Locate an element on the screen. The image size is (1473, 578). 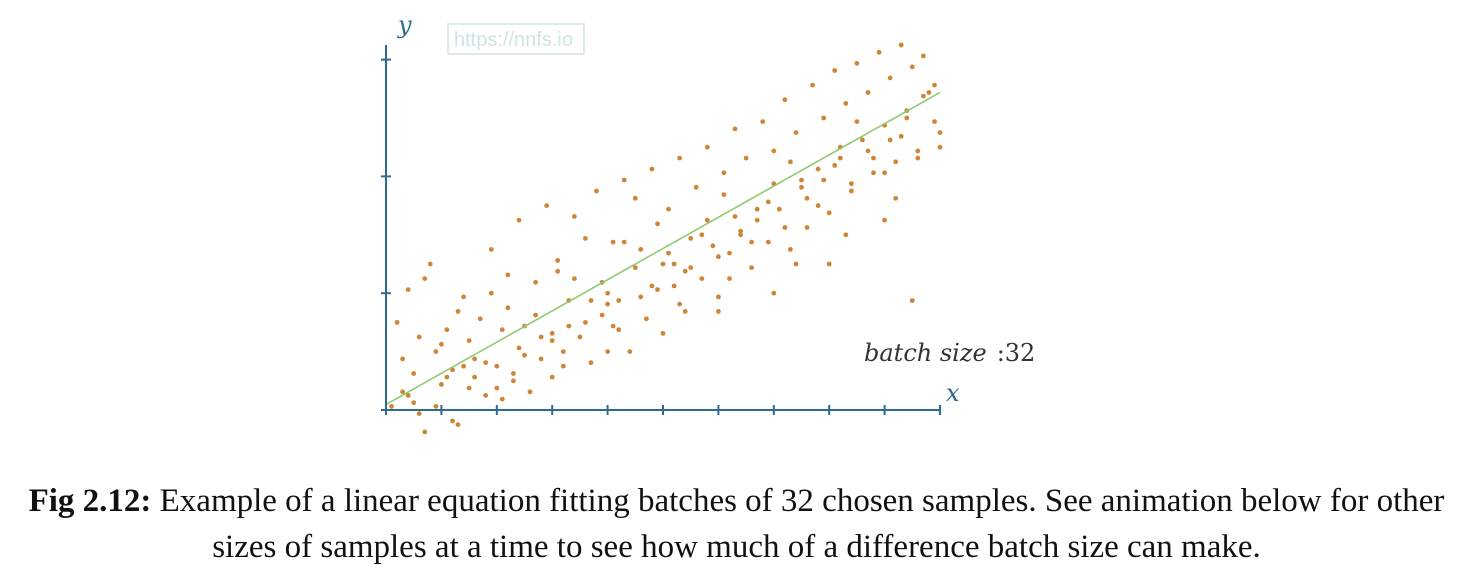
figure-number: Fig 2.12: is located at coordinates (90, 501).